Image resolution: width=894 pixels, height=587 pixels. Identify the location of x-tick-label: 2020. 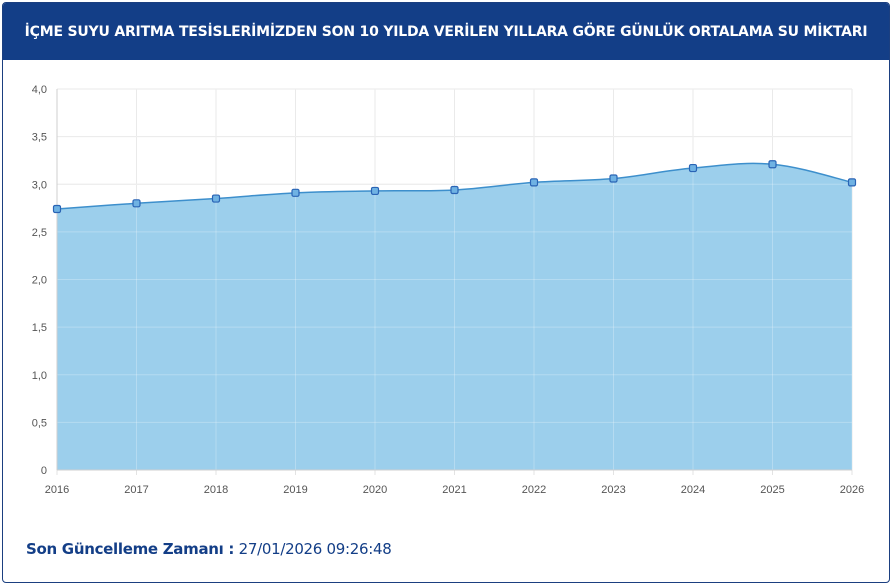
(375, 490).